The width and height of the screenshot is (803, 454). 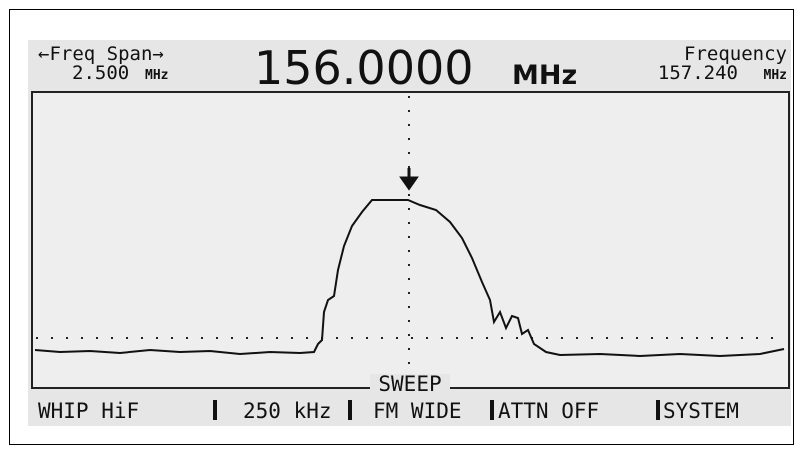 I want to click on softkey: ATTN OFF, so click(x=548, y=411).